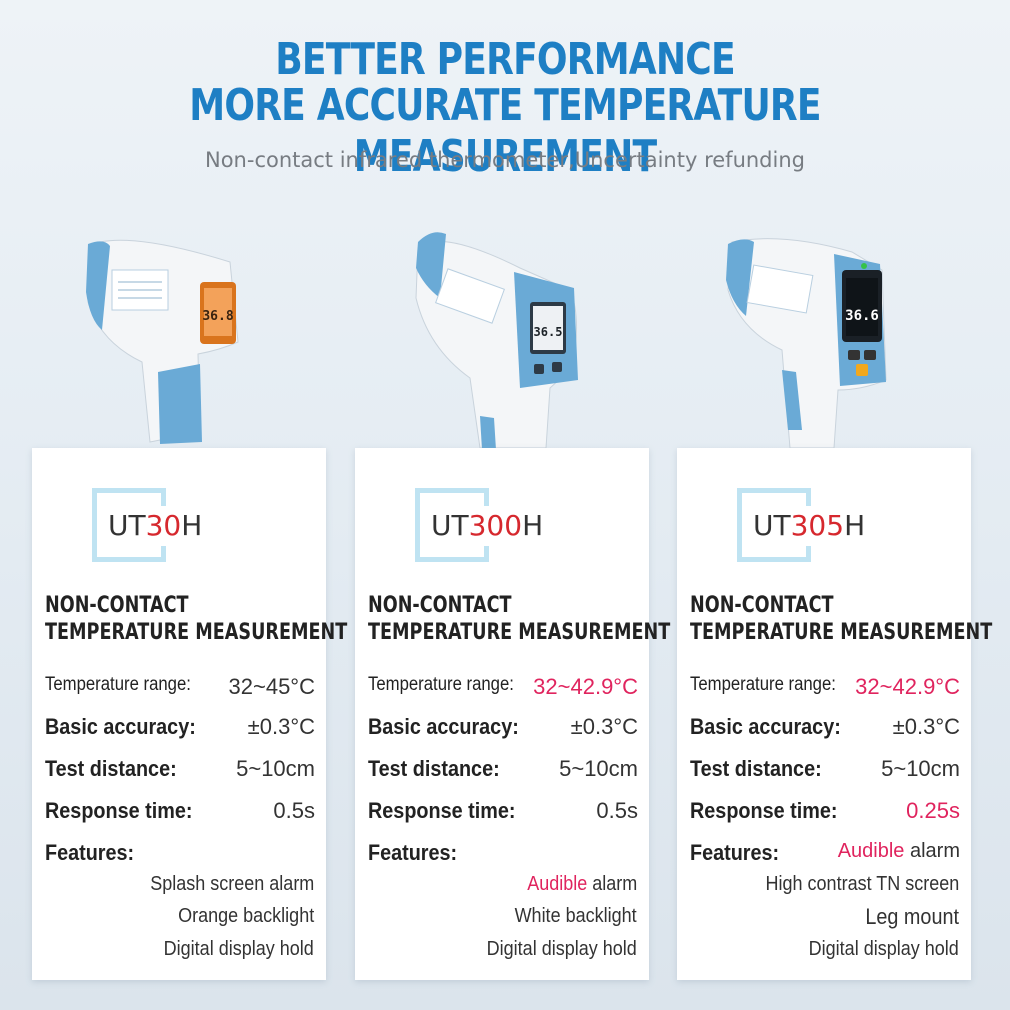 The width and height of the screenshot is (1010, 1010). Describe the element at coordinates (806, 343) in the screenshot. I see `thermometer-ut305h-image: 36.6` at that location.